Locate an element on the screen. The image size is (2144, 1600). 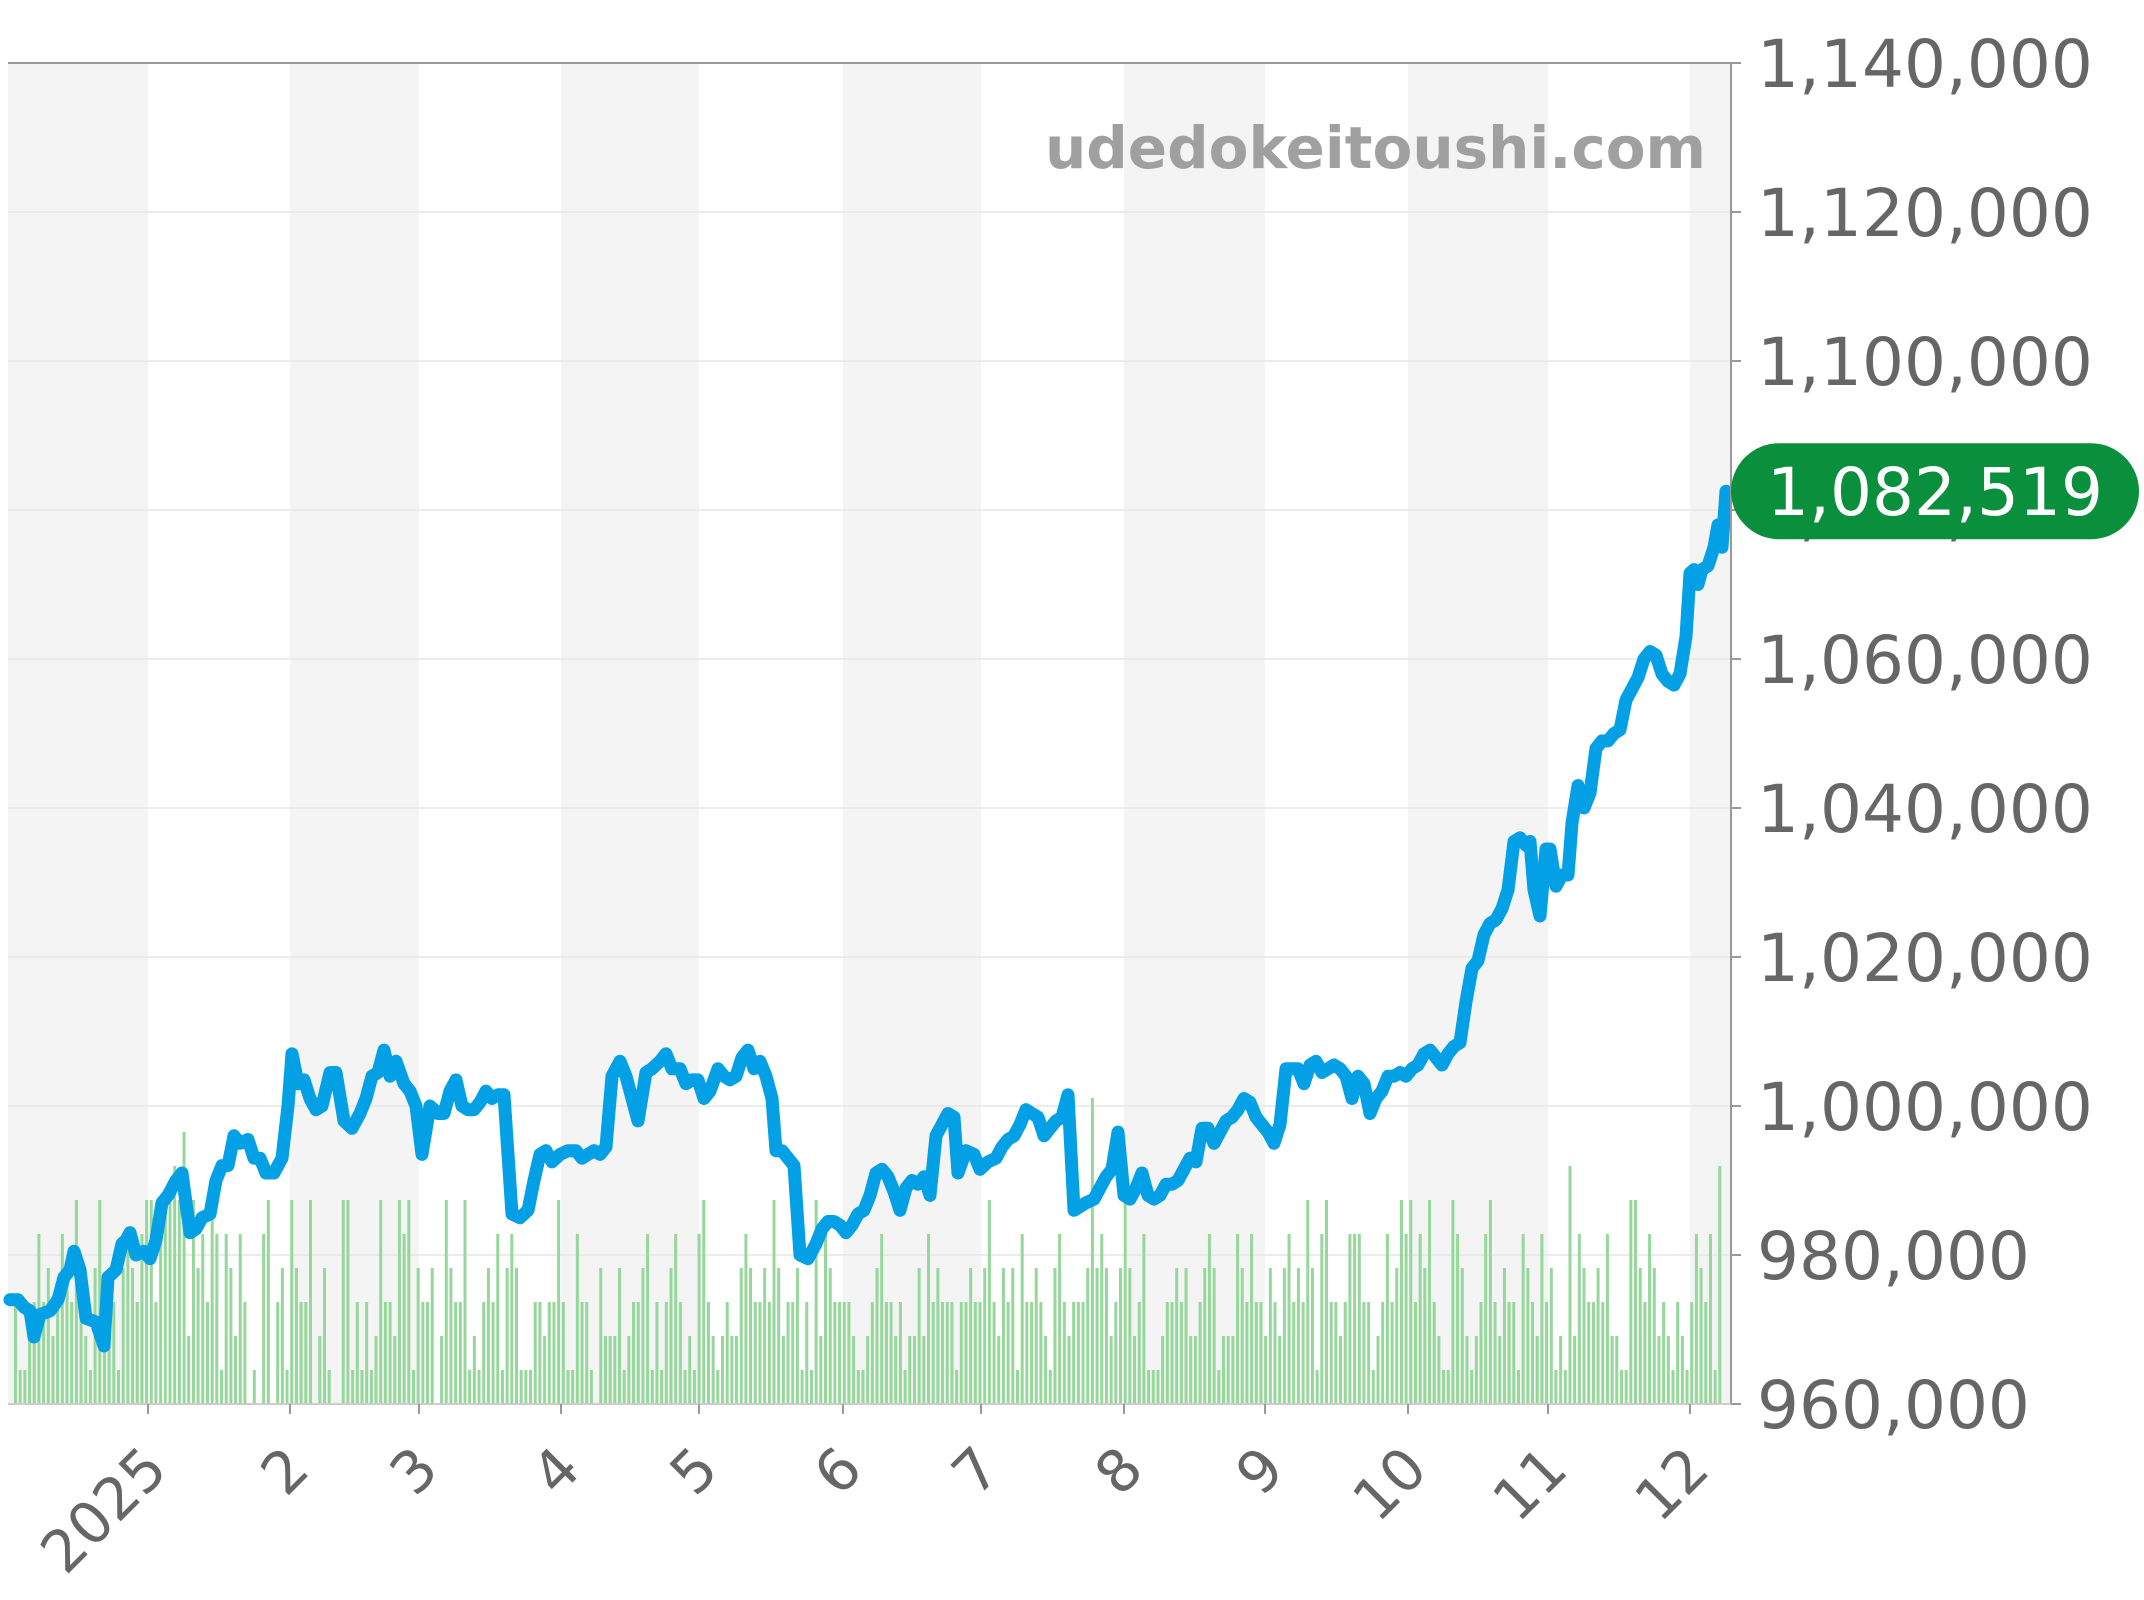
y-tick-label: 960,000 is located at coordinates (1893, 1405).